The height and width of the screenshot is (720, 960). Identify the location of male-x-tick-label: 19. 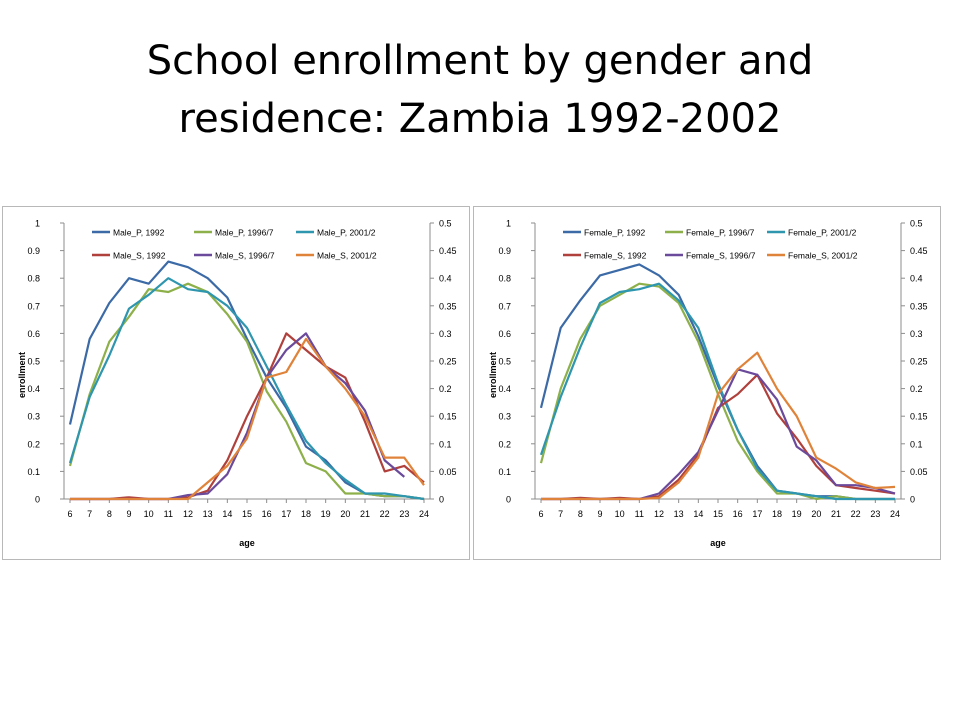
(326, 514).